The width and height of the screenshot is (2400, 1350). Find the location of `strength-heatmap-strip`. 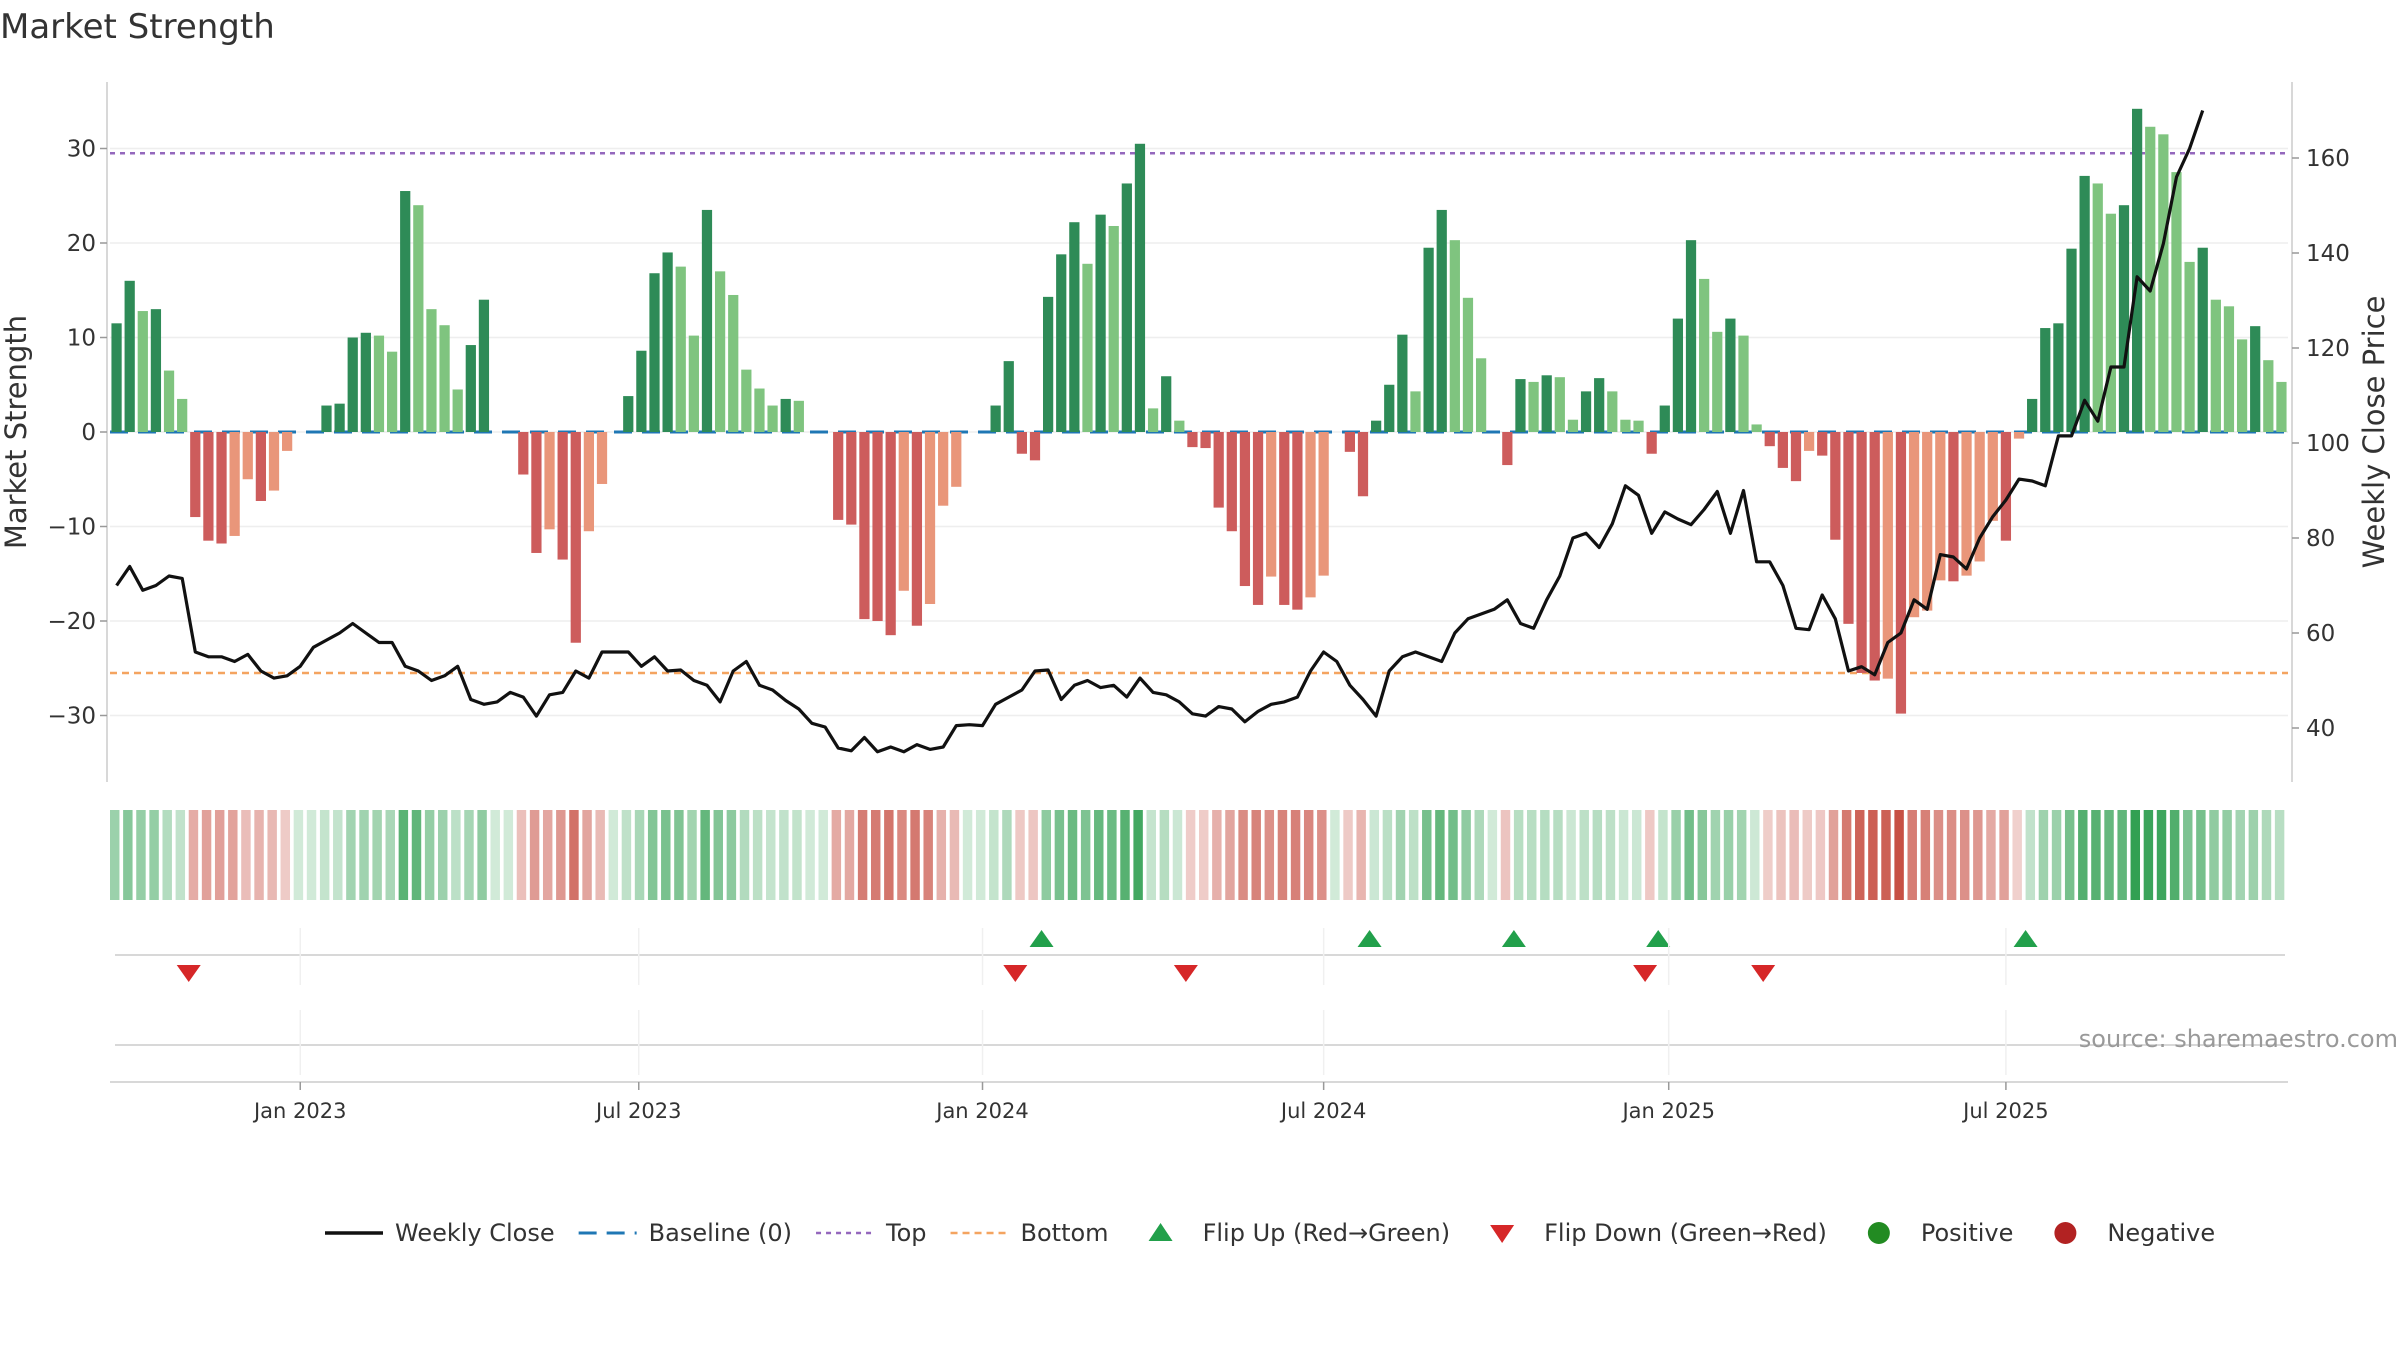

strength-heatmap-strip is located at coordinates (1197, 855).